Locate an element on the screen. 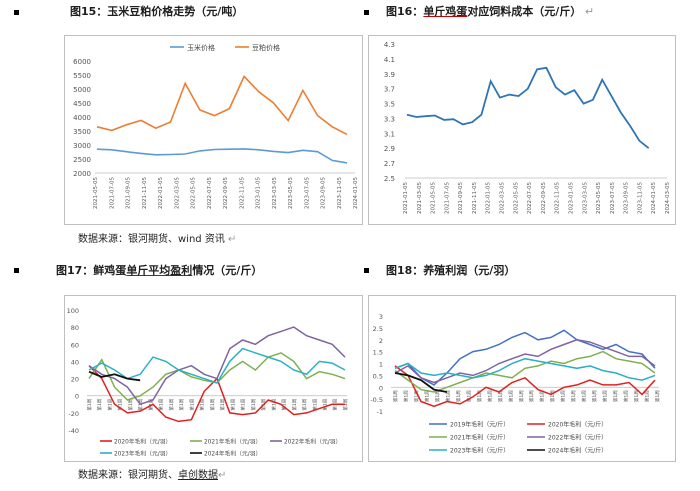 This screenshot has width=700, height=491. y-tick-label: 80 is located at coordinates (75, 328).